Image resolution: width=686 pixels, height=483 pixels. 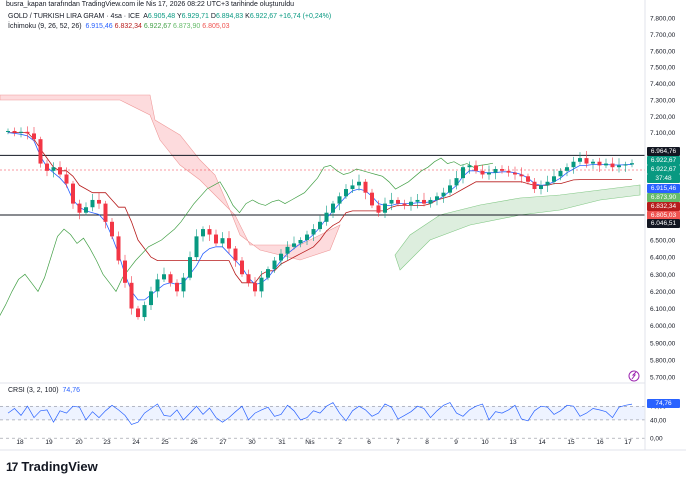 What do you see at coordinates (247, 16) in the screenshot?
I see `close-label: K` at bounding box center [247, 16].